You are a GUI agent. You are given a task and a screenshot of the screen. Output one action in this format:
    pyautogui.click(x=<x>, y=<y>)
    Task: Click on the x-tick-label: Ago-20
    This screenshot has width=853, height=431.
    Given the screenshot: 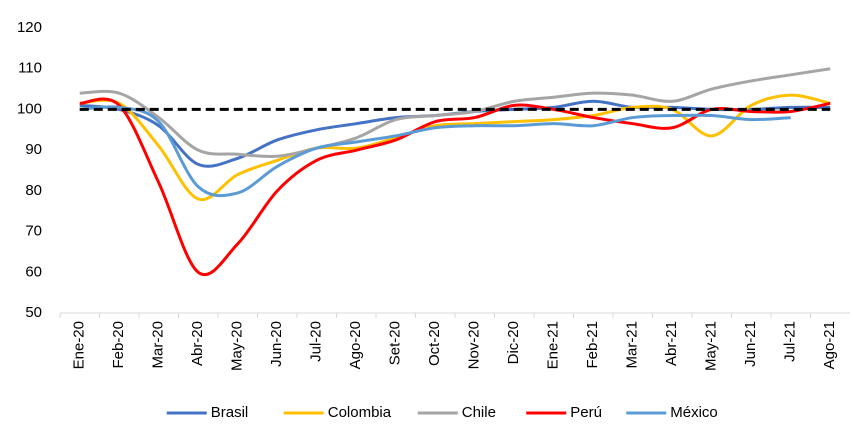 What is the action you would take?
    pyautogui.click(x=355, y=345)
    